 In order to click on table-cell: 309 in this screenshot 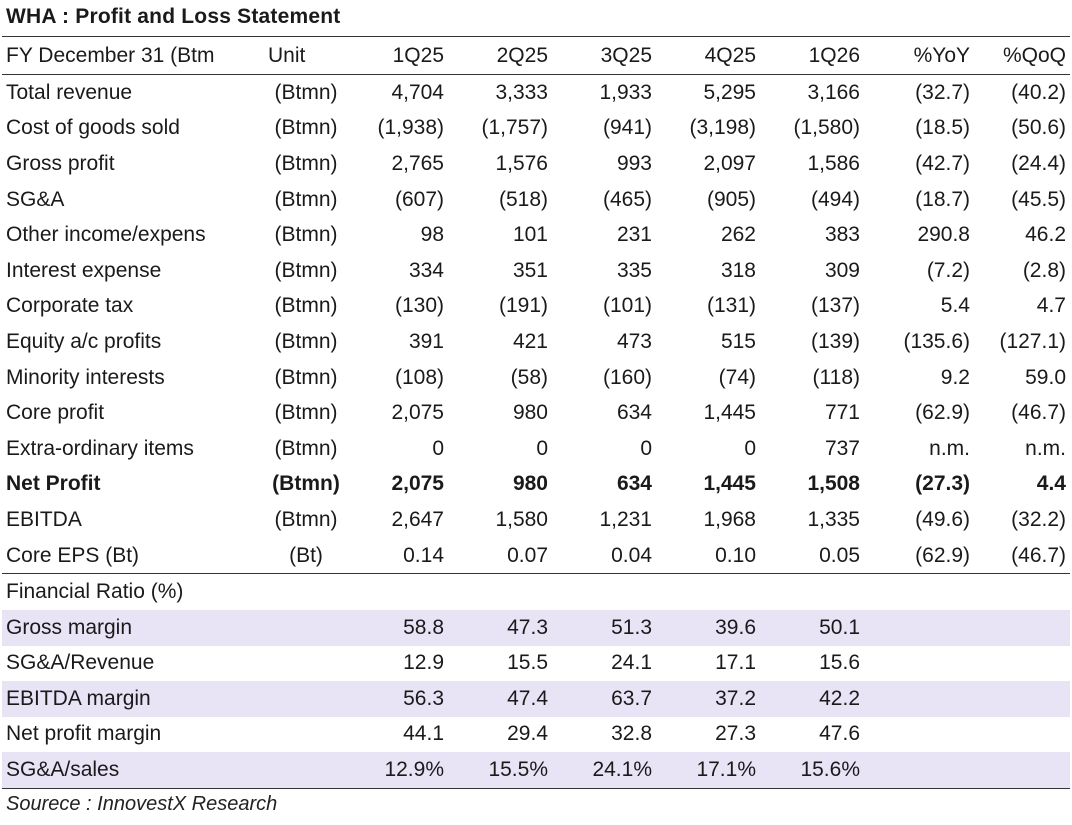, I will do `click(842, 270)`.